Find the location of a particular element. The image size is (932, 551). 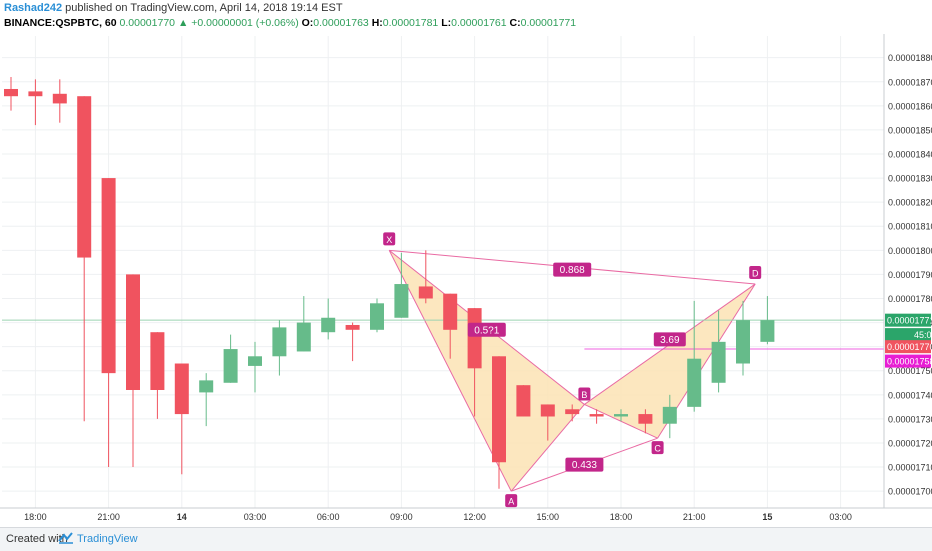

ratio-label: 0.433 is located at coordinates (584, 465).